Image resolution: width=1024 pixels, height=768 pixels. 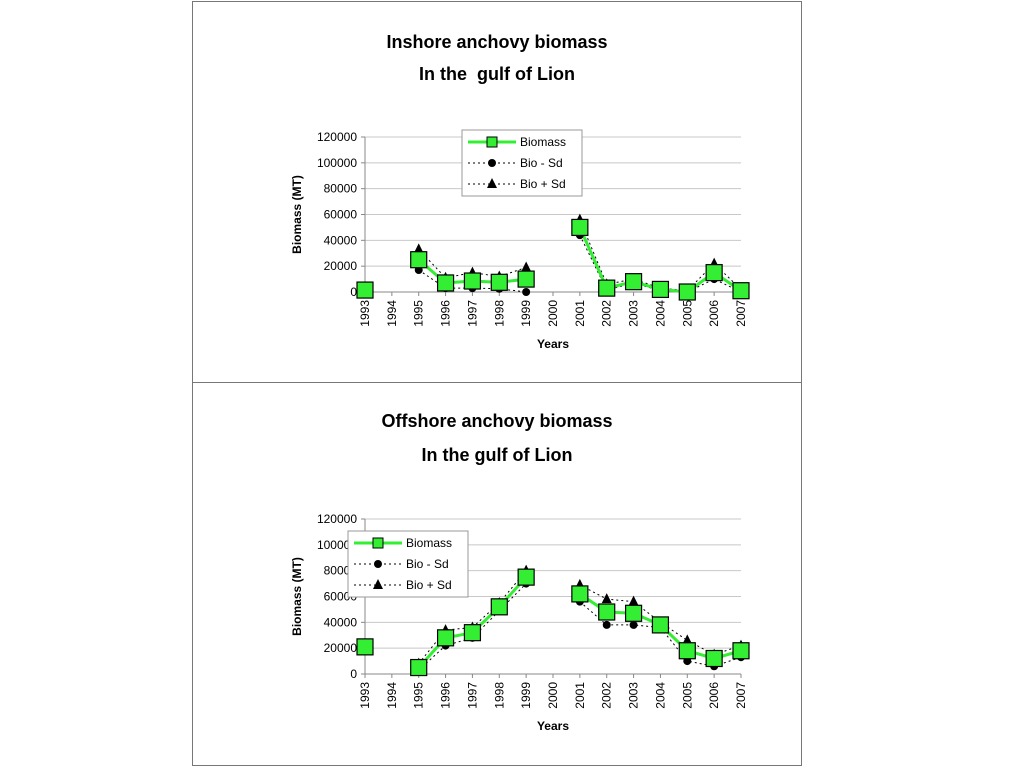 I want to click on chart-title: Offshore anchovy biomass, so click(x=497, y=421).